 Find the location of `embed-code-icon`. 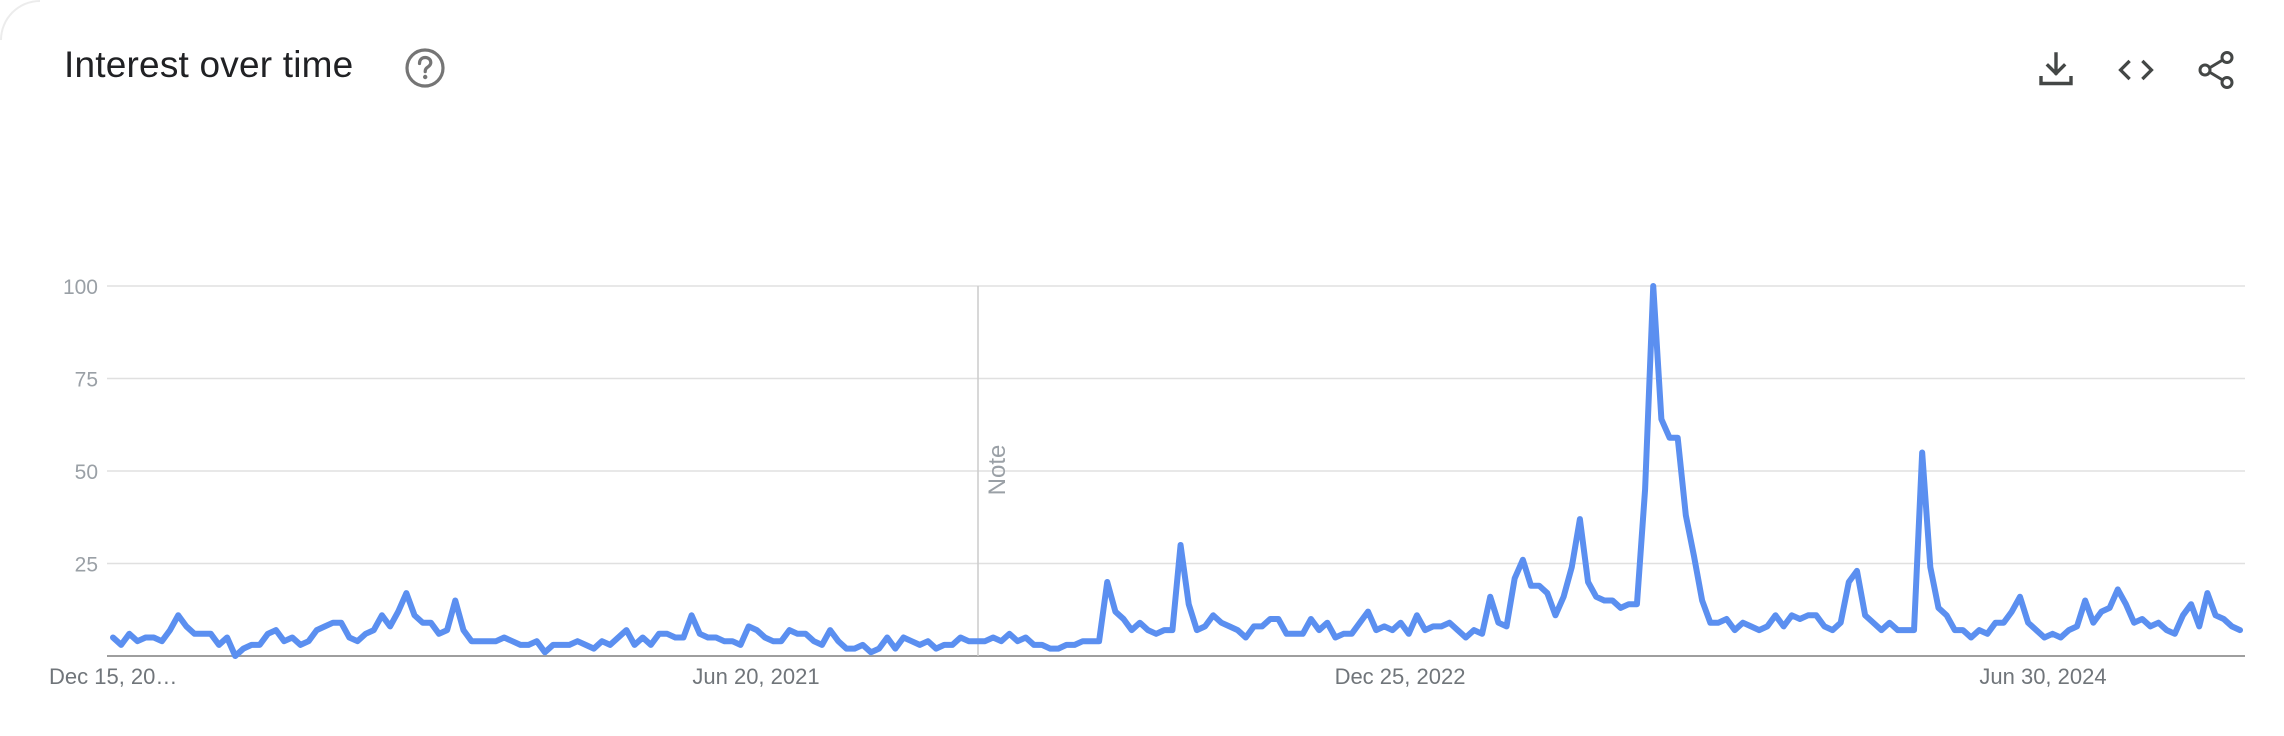

embed-code-icon is located at coordinates (2136, 70).